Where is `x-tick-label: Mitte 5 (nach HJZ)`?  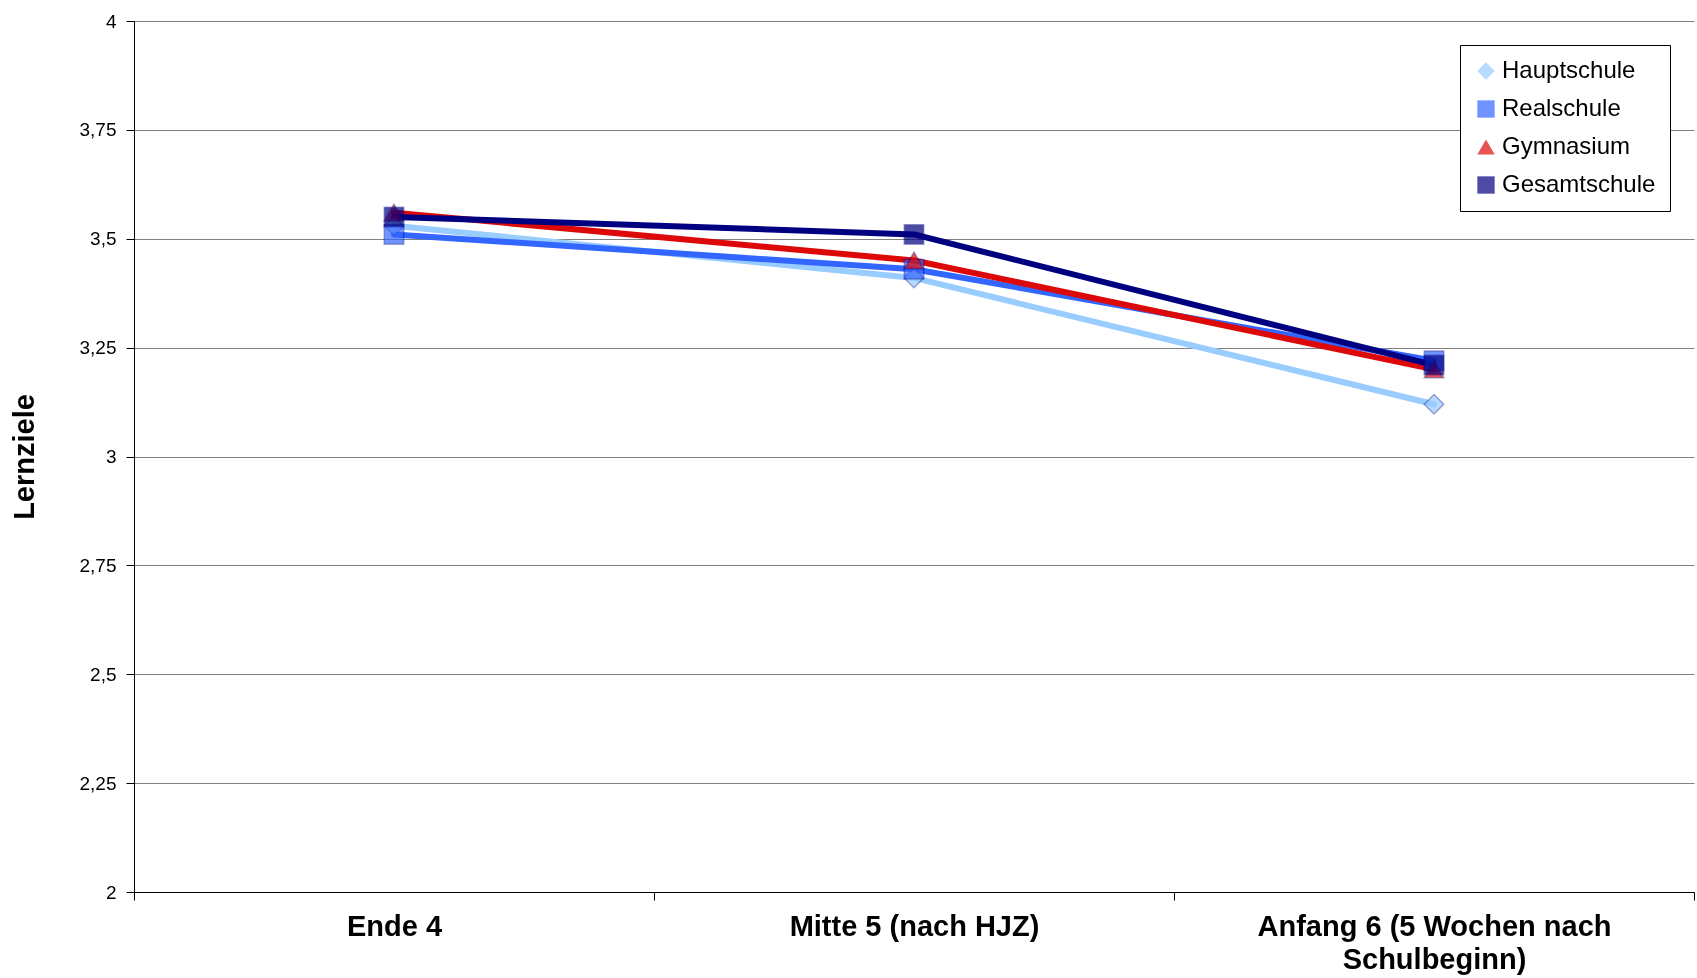 x-tick-label: Mitte 5 (nach HJZ) is located at coordinates (914, 925).